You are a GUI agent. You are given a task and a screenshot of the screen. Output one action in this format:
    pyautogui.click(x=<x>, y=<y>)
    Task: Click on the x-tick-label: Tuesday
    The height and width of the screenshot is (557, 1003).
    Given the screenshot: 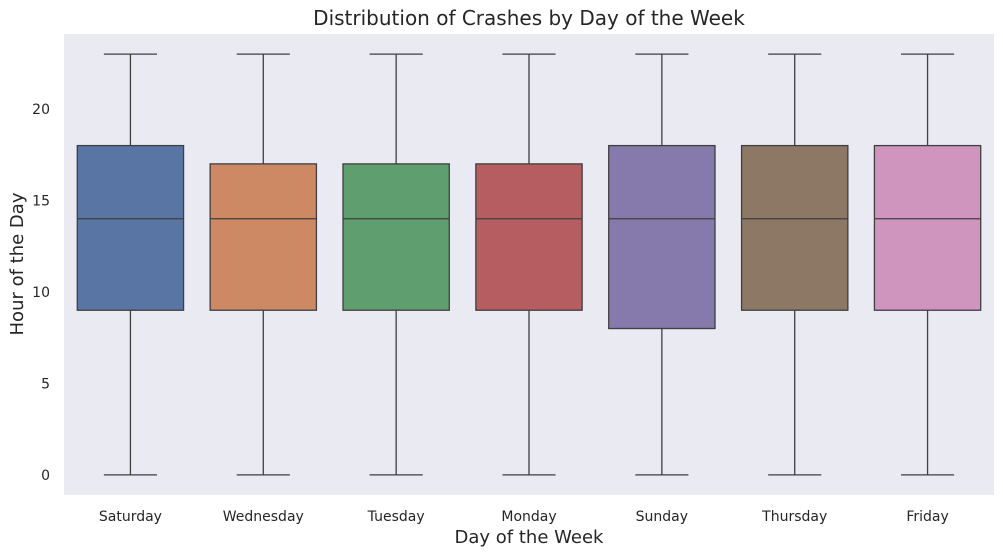 What is the action you would take?
    pyautogui.click(x=396, y=517)
    